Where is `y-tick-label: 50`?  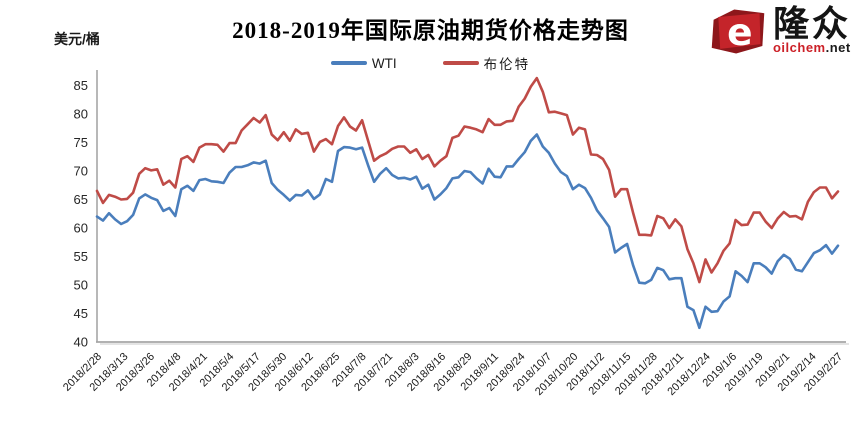 y-tick-label: 50 is located at coordinates (81, 285).